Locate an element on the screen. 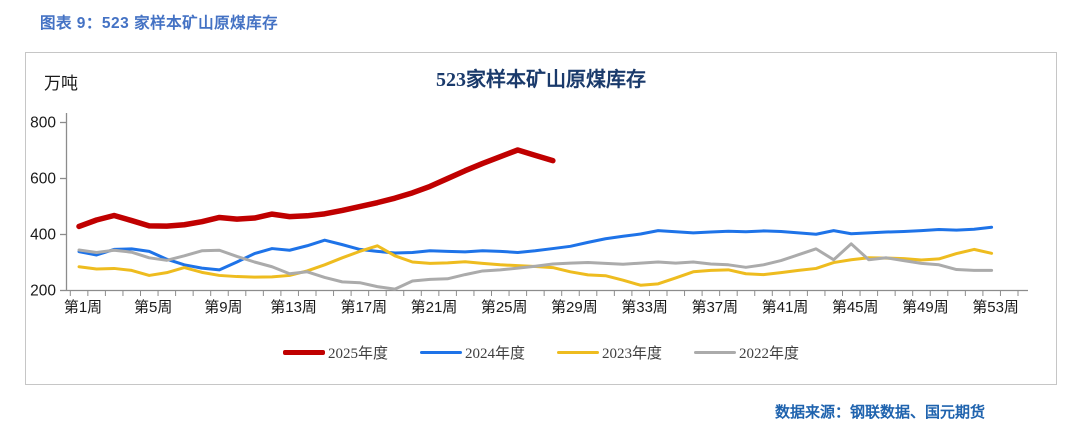  svg-text: 第41周 is located at coordinates (785, 307).